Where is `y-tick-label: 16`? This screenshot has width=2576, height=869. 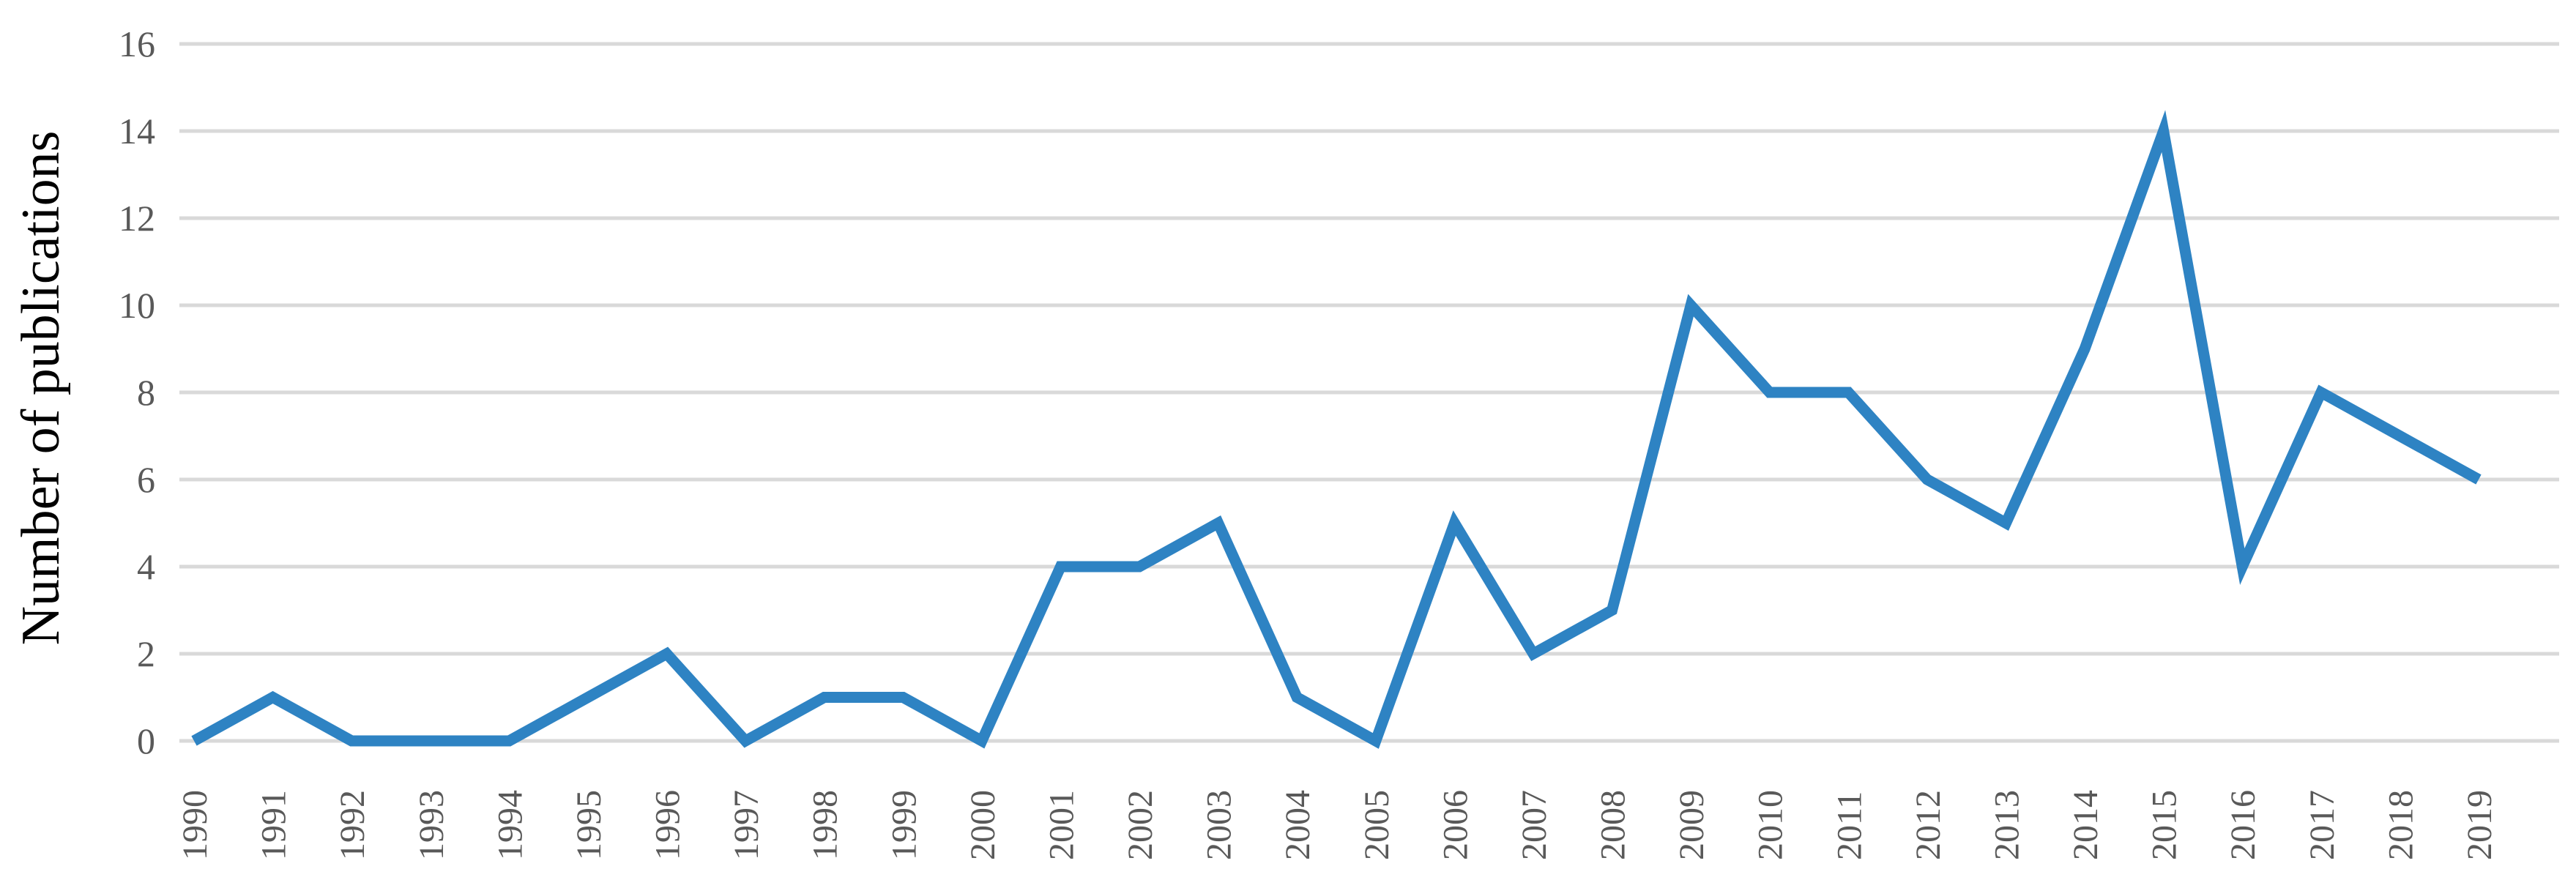 y-tick-label: 16 is located at coordinates (137, 43).